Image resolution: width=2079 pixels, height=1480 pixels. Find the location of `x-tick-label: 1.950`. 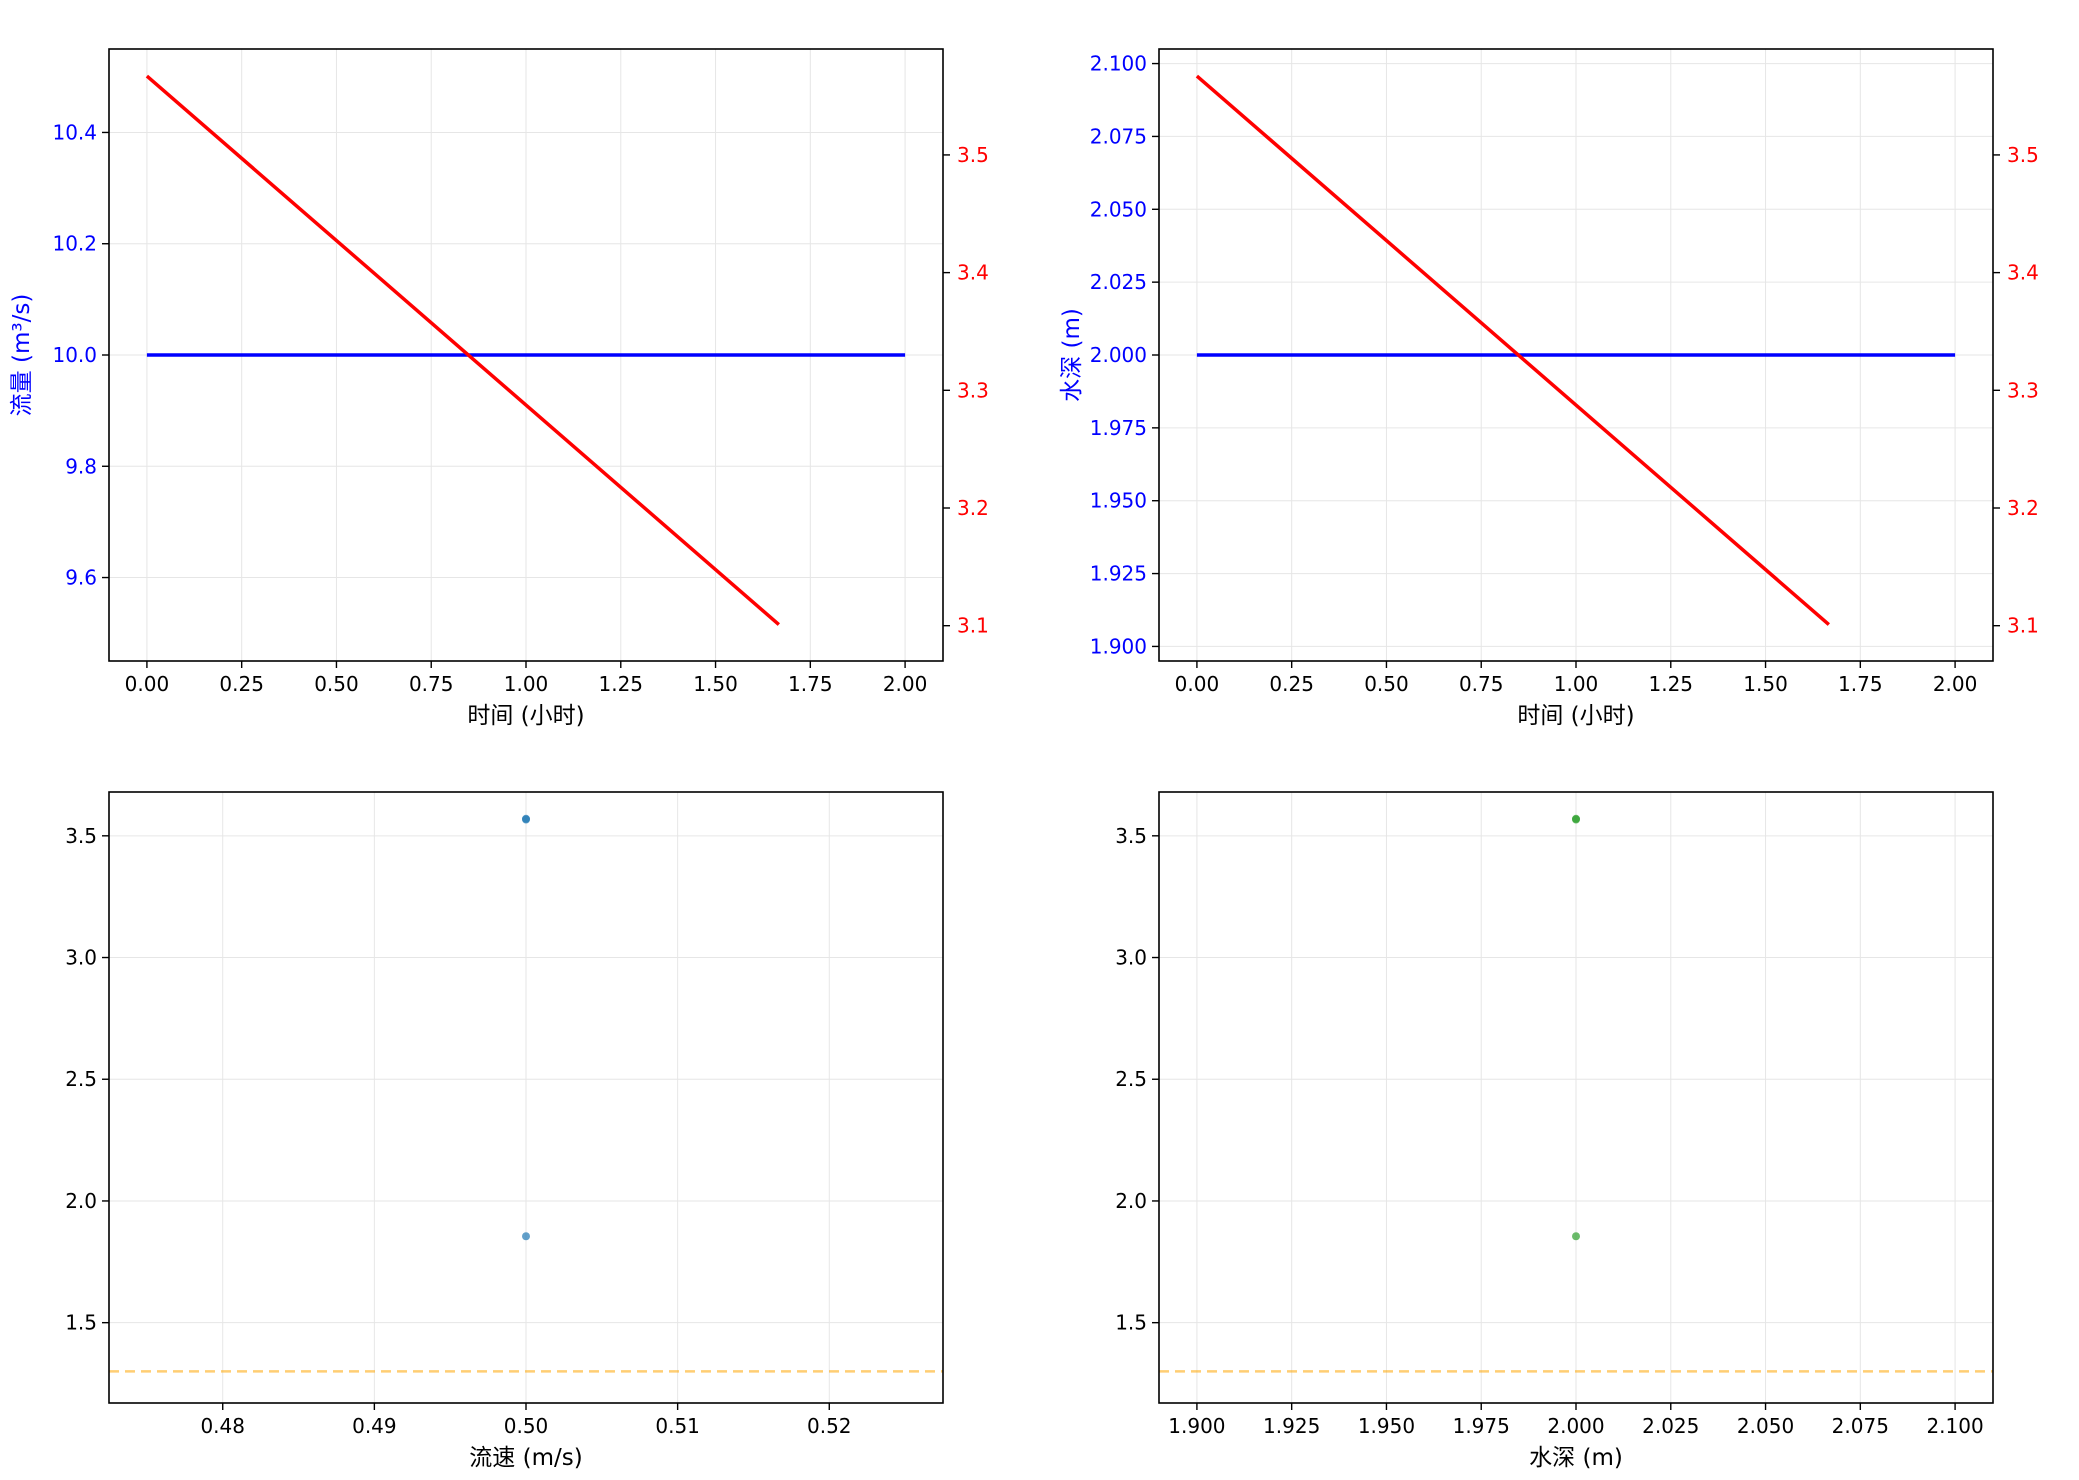

x-tick-label: 1.950 is located at coordinates (1386, 1426).